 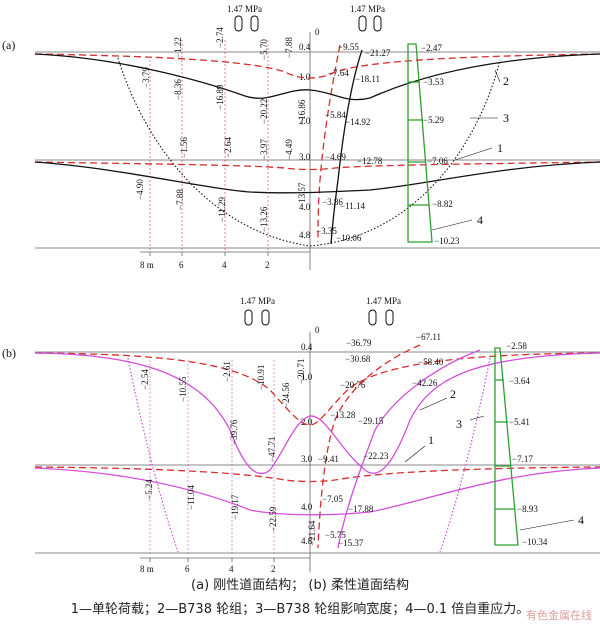 What do you see at coordinates (326, 231) in the screenshot?
I see `stress-value: −3.35` at bounding box center [326, 231].